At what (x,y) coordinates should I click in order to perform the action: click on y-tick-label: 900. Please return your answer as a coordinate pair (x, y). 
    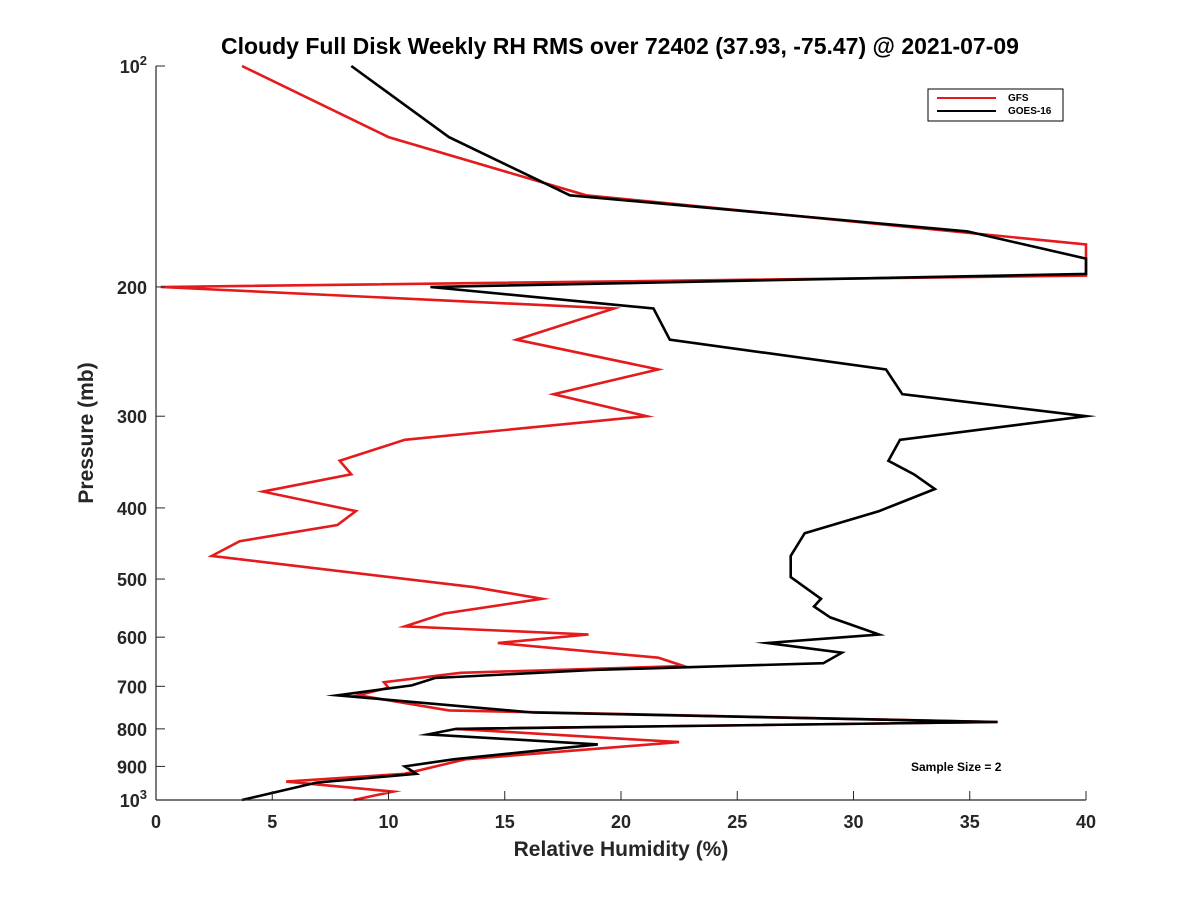
    Looking at the image, I should click on (132, 767).